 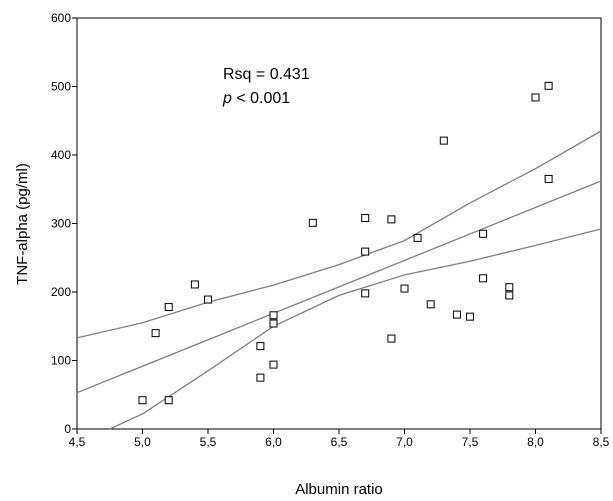 I want to click on x-tick-label: 7,5, so click(x=470, y=442).